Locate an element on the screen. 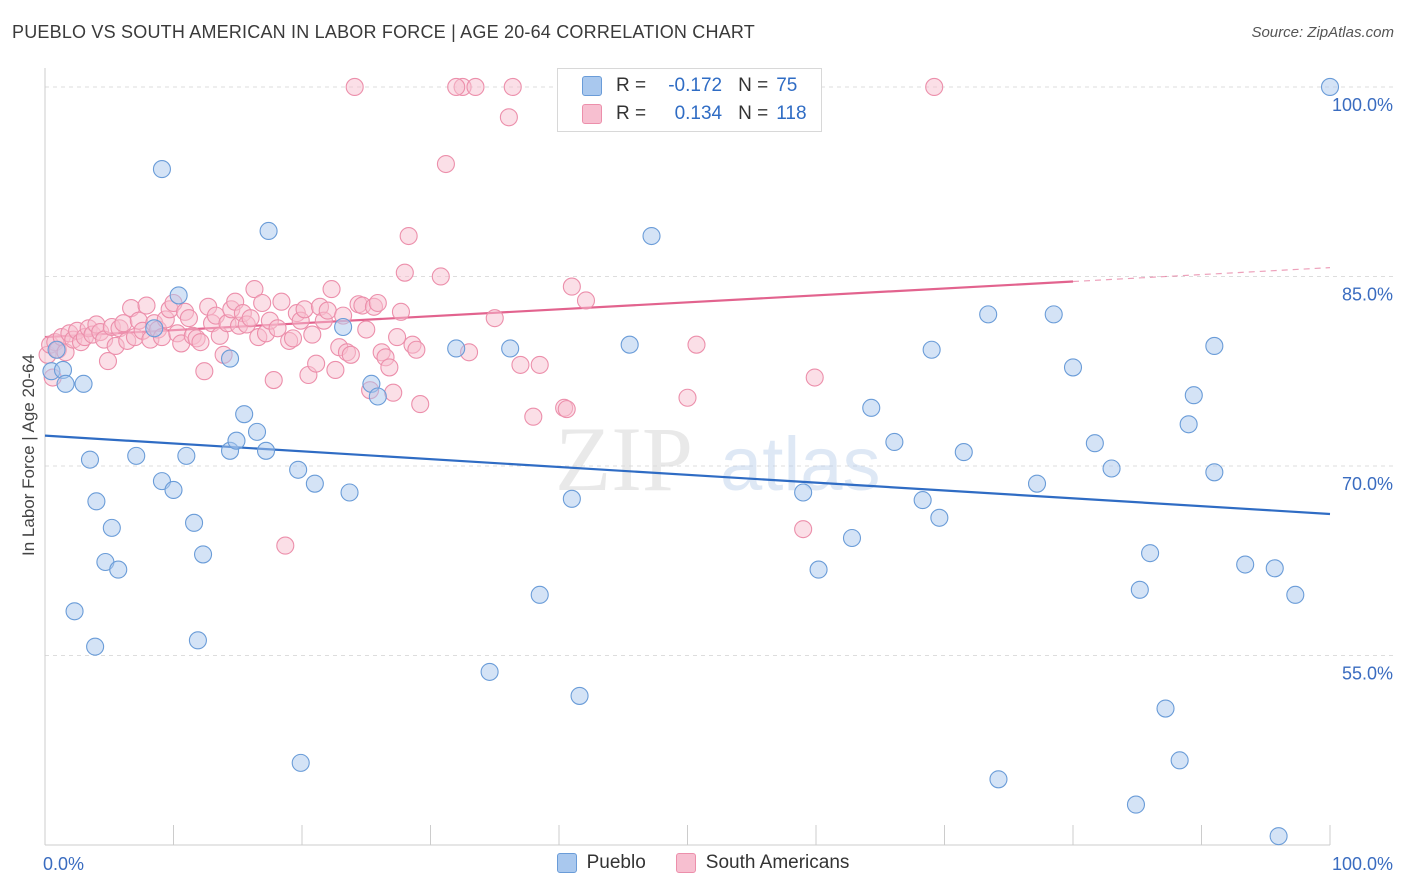  legend-item-south-americans: South Americans is located at coordinates (762, 863).